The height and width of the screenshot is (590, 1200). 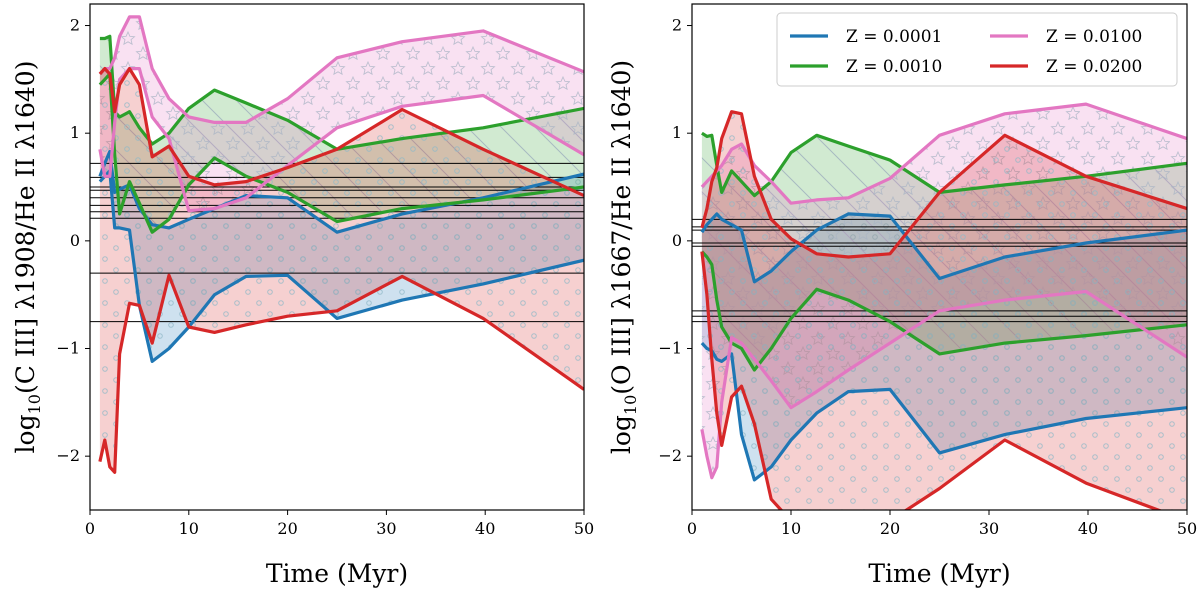 I want to click on legend-box, so click(x=977, y=49).